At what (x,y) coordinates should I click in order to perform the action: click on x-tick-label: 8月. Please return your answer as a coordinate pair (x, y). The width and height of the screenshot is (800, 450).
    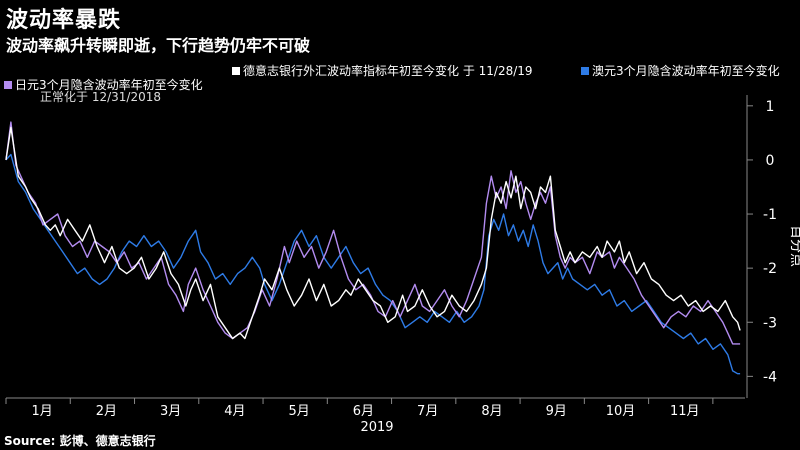
    Looking at the image, I should click on (491, 411).